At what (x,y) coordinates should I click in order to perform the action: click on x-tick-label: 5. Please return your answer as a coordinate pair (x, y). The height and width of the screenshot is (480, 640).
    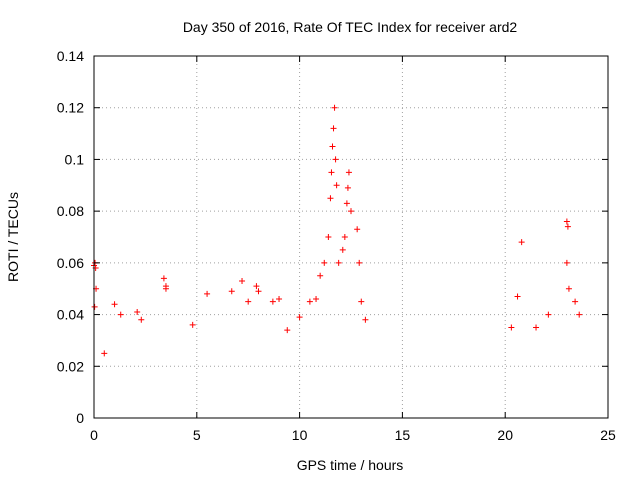
    Looking at the image, I should click on (197, 435).